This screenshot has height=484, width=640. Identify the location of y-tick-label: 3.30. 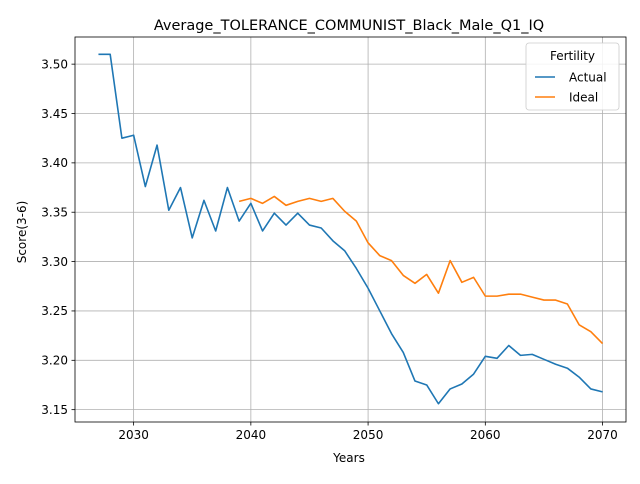
(54, 262).